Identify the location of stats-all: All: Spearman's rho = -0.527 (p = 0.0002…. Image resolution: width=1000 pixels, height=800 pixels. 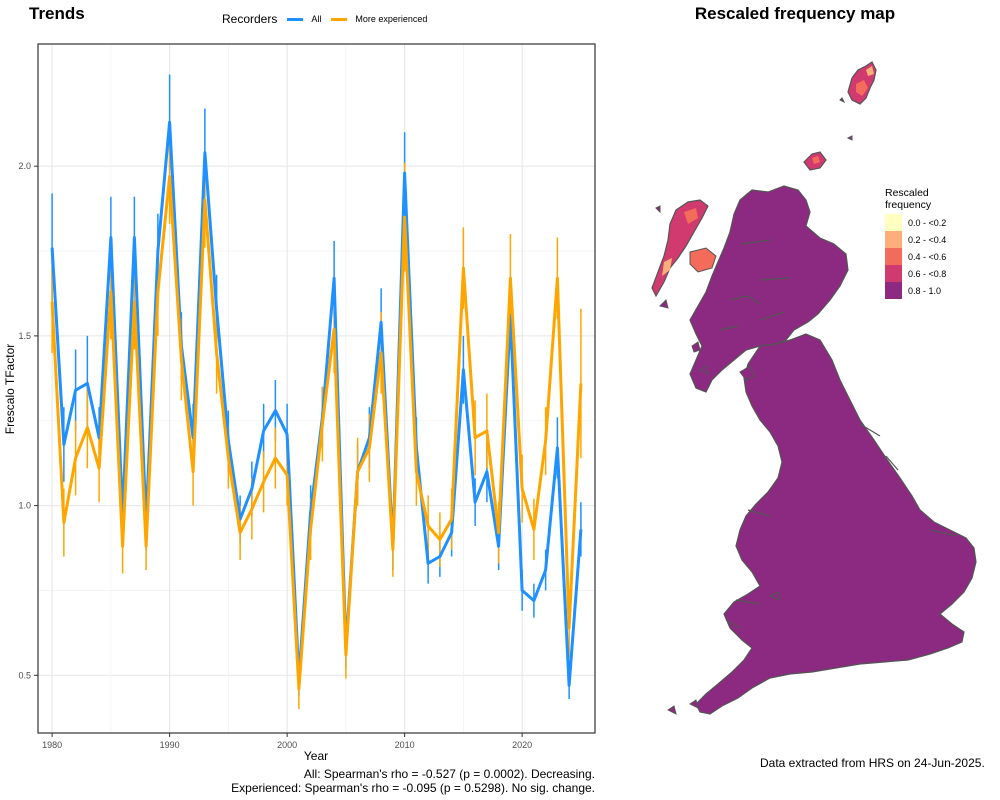
(449, 774).